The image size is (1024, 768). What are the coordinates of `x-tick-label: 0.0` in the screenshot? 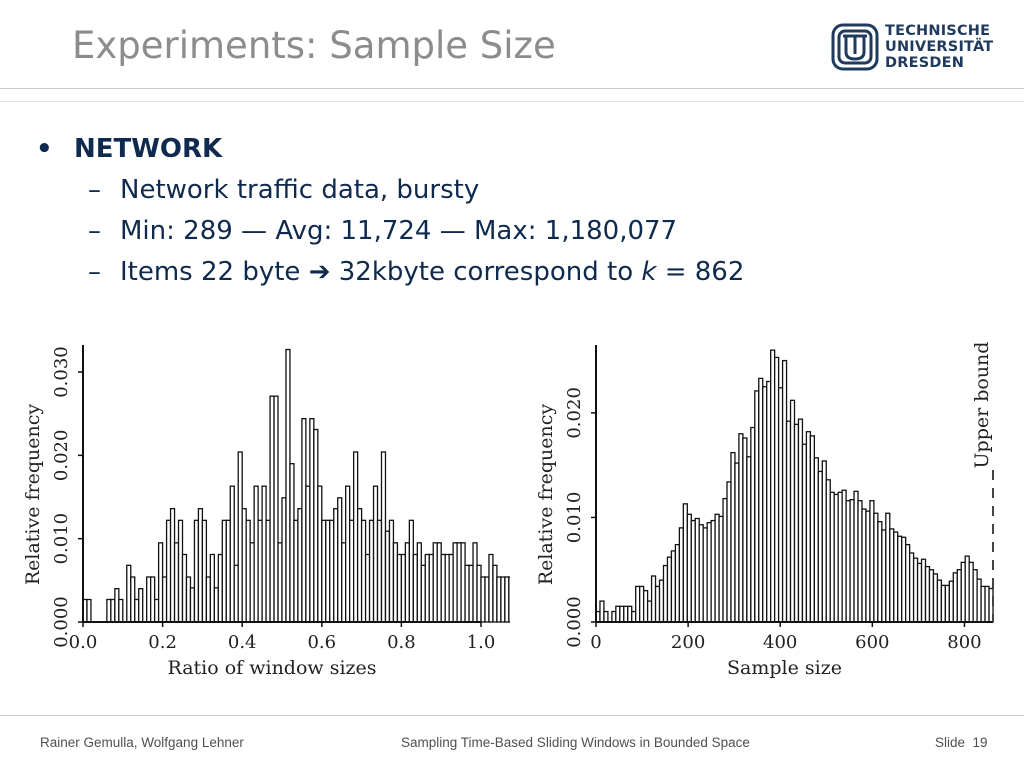 It's located at (83, 642).